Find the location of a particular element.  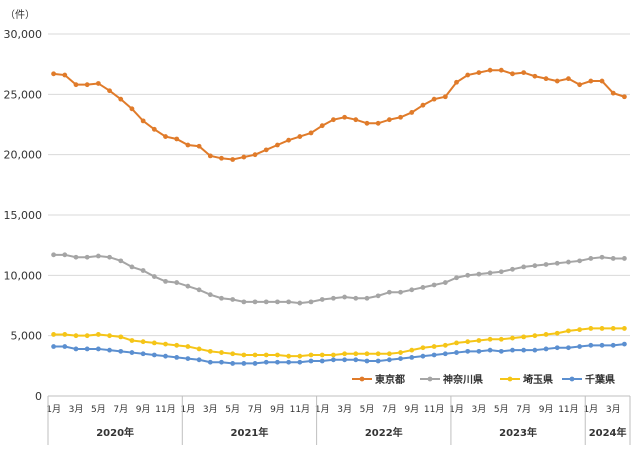

legend-marker is located at coordinates (430, 379).